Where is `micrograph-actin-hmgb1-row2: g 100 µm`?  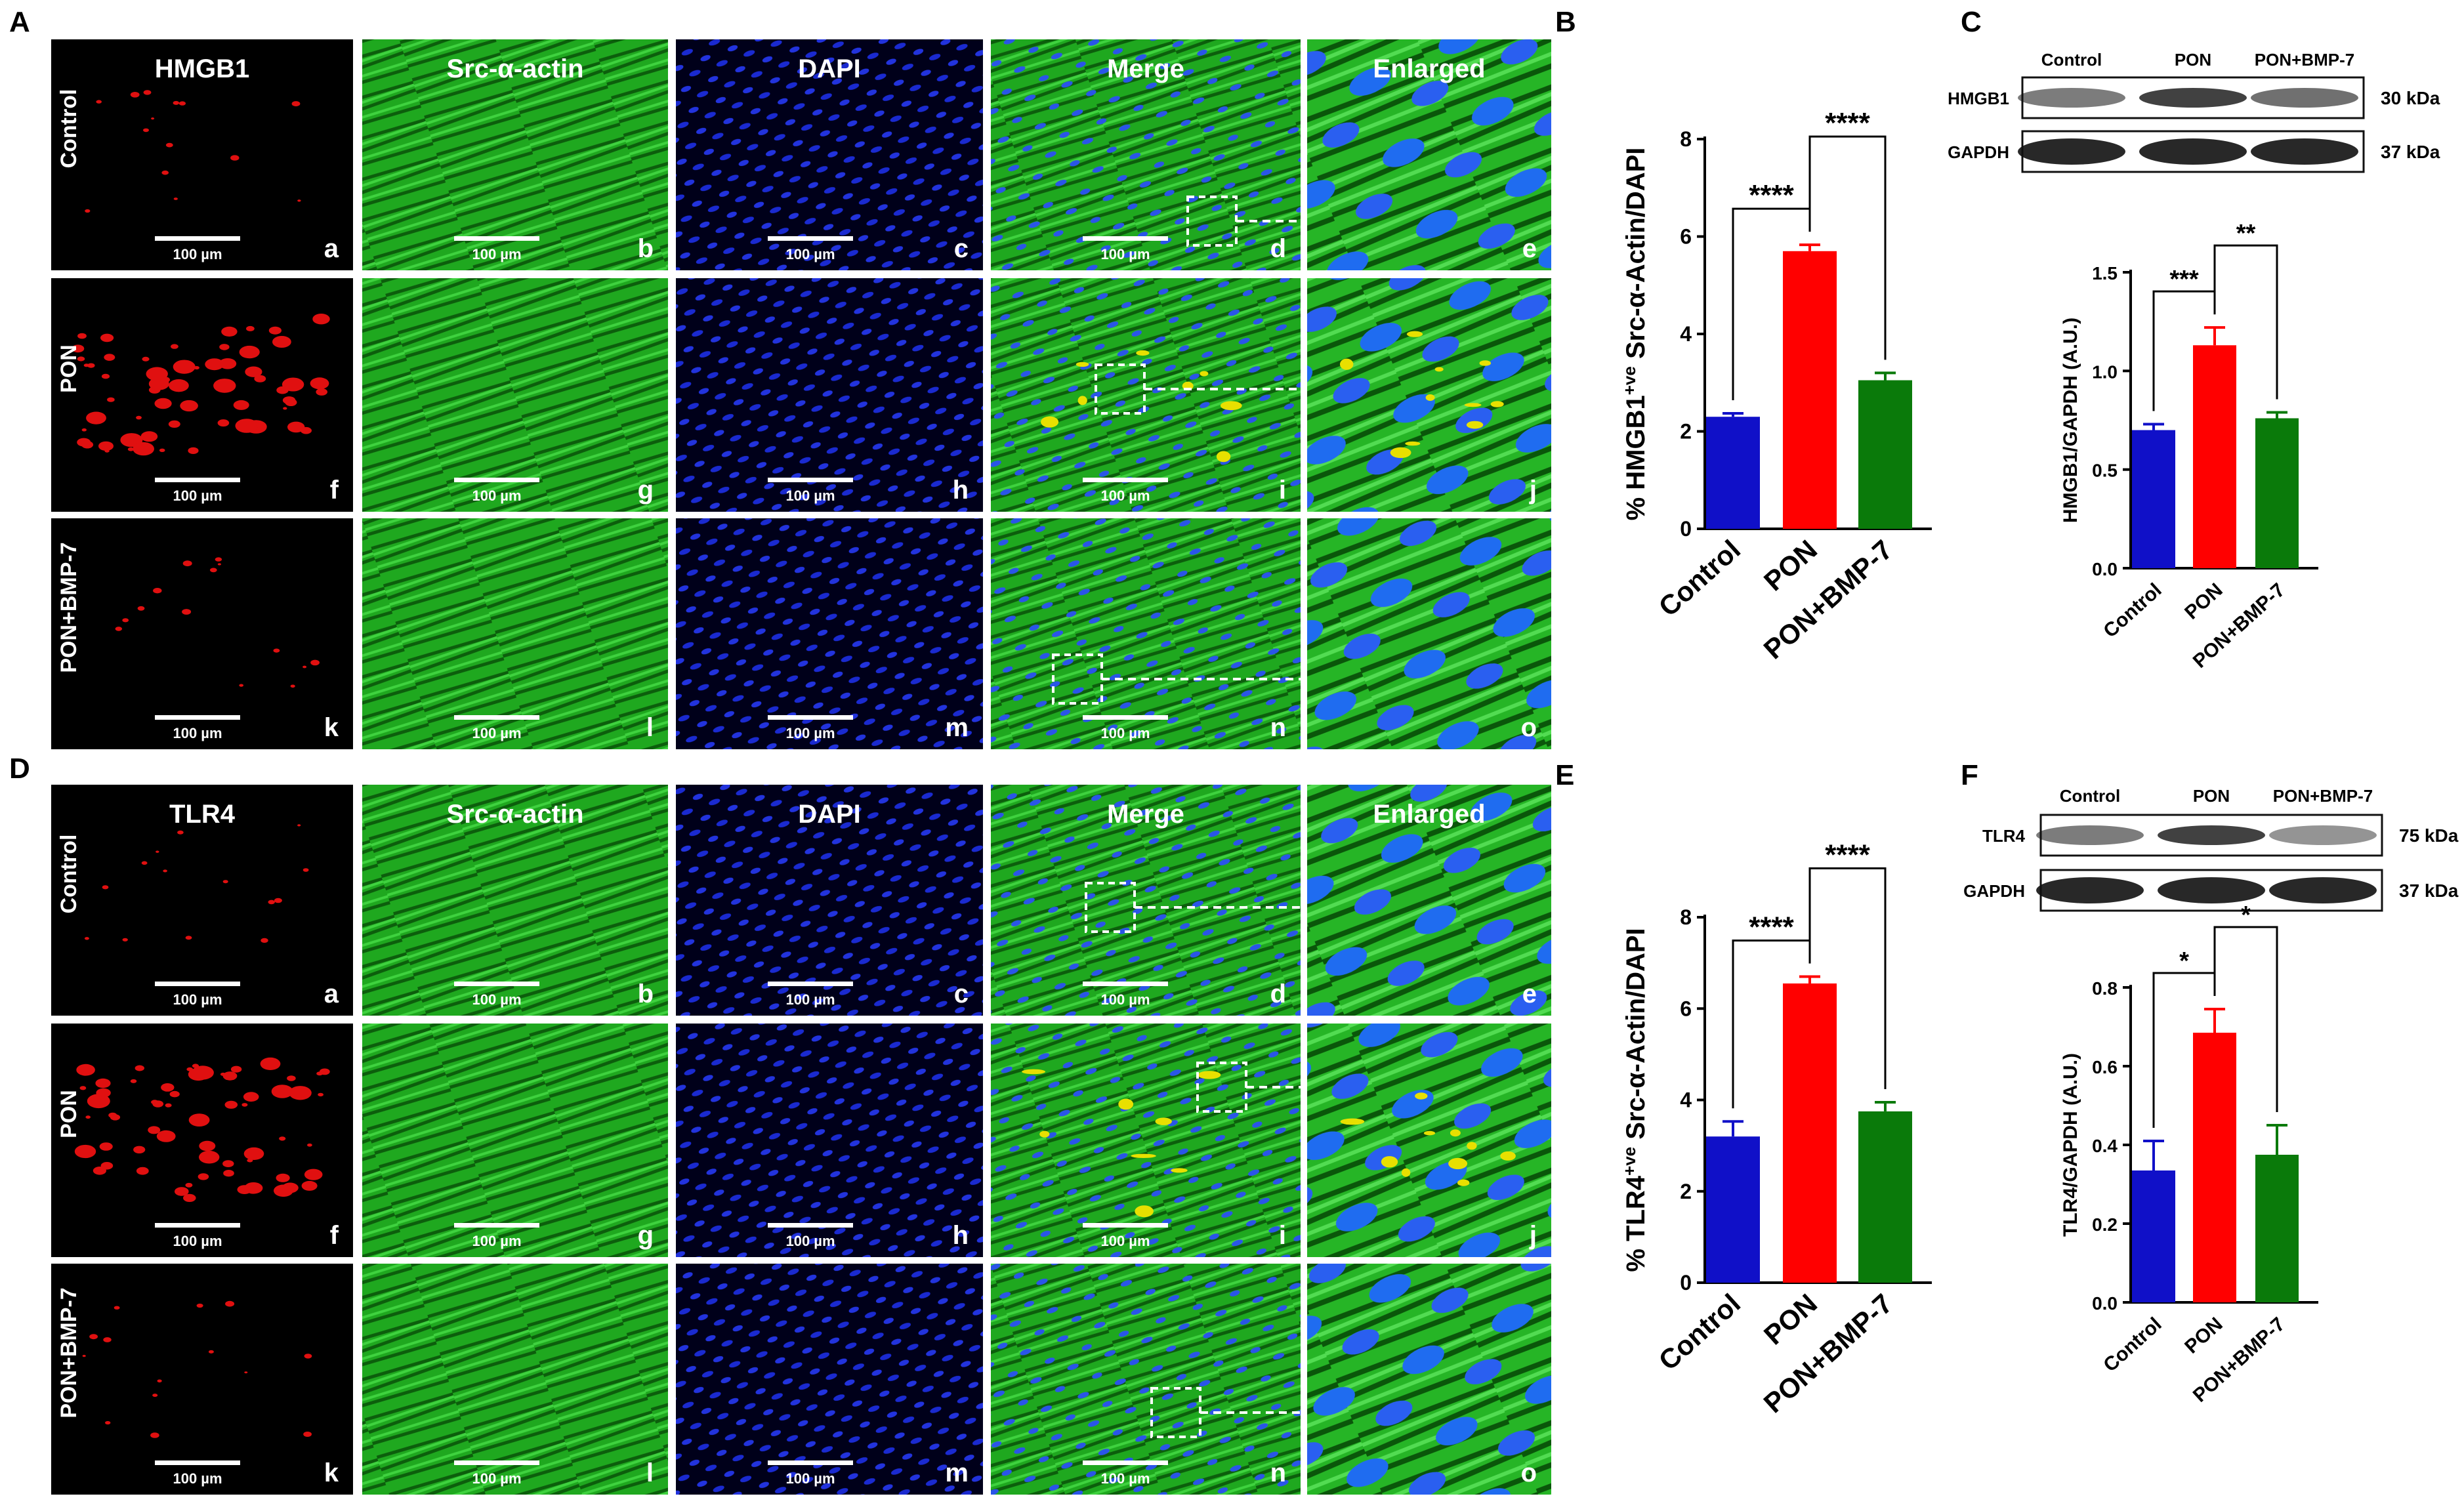 micrograph-actin-hmgb1-row2: g 100 µm is located at coordinates (515, 395).